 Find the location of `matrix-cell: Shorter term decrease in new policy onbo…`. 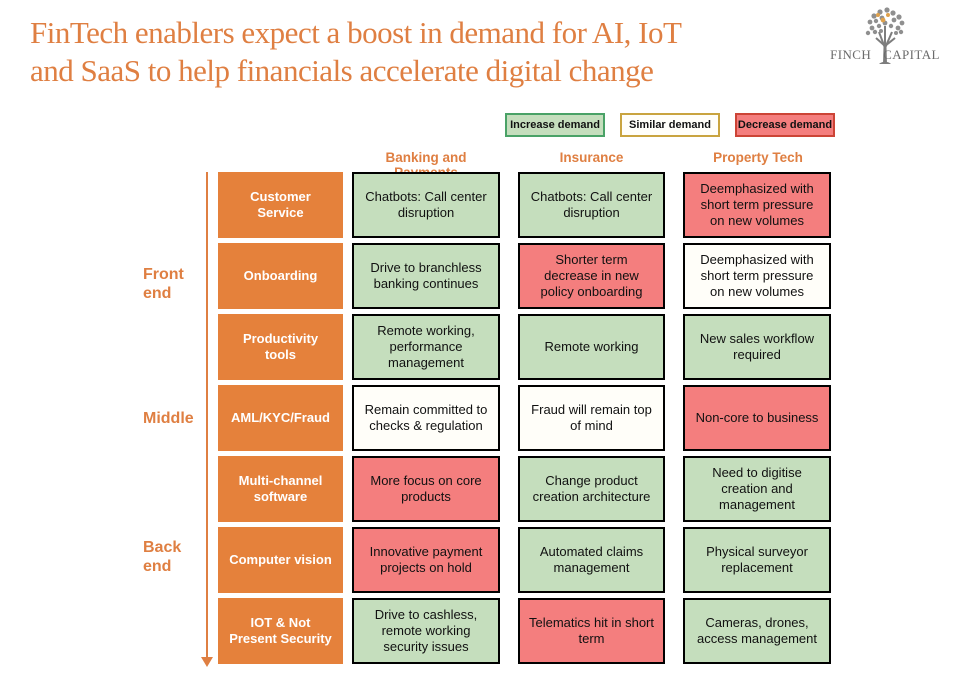

matrix-cell: Shorter term decrease in new policy onbo… is located at coordinates (591, 276).